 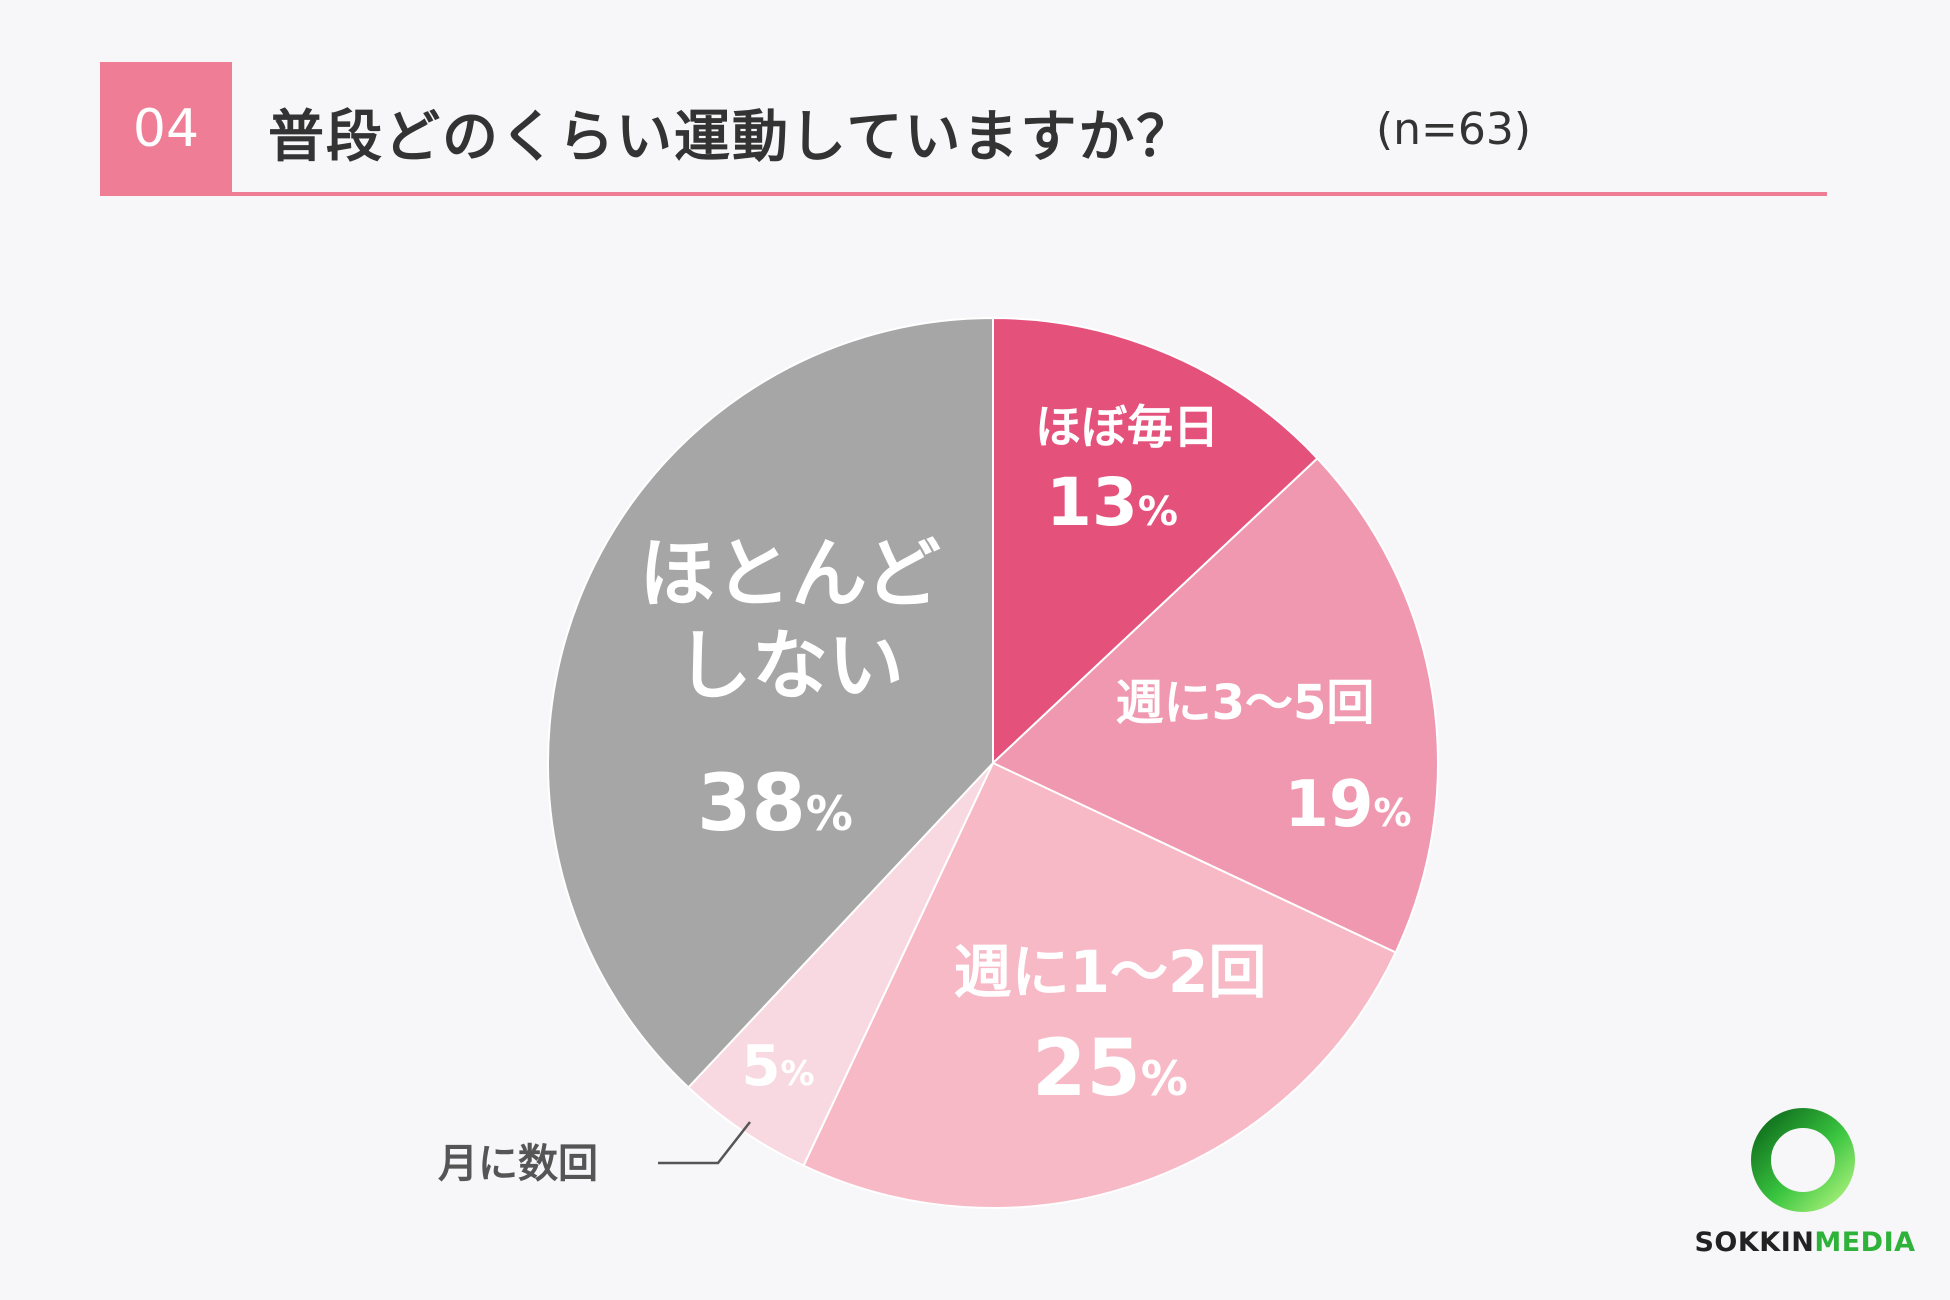 I want to click on slice-label-2: 週に3〜5回, so click(x=1245, y=703).